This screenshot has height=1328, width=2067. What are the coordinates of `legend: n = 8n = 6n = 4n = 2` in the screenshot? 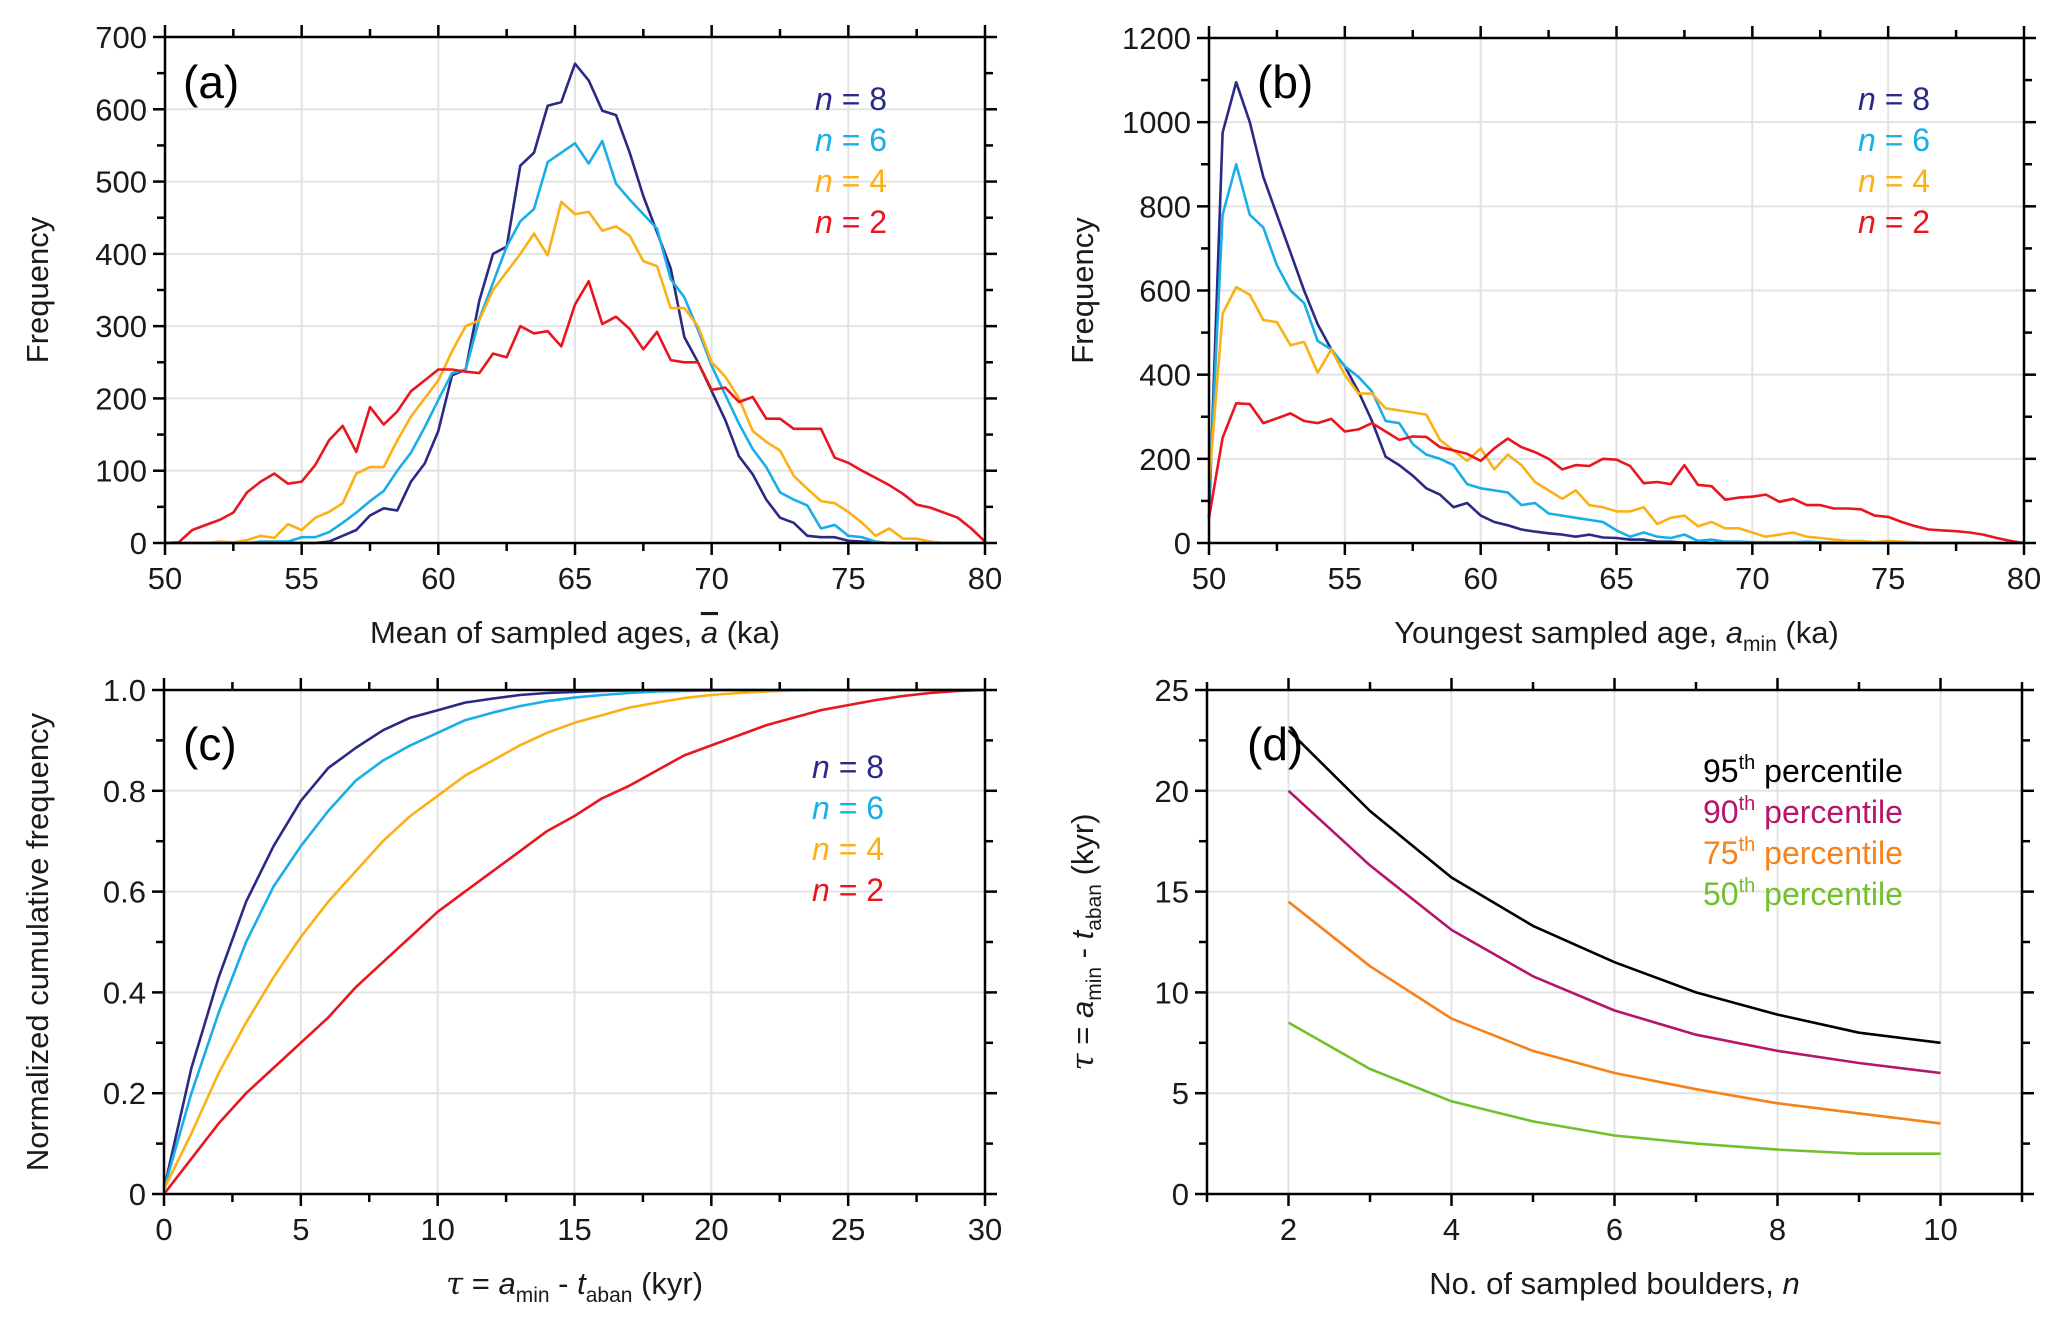 It's located at (1894, 160).